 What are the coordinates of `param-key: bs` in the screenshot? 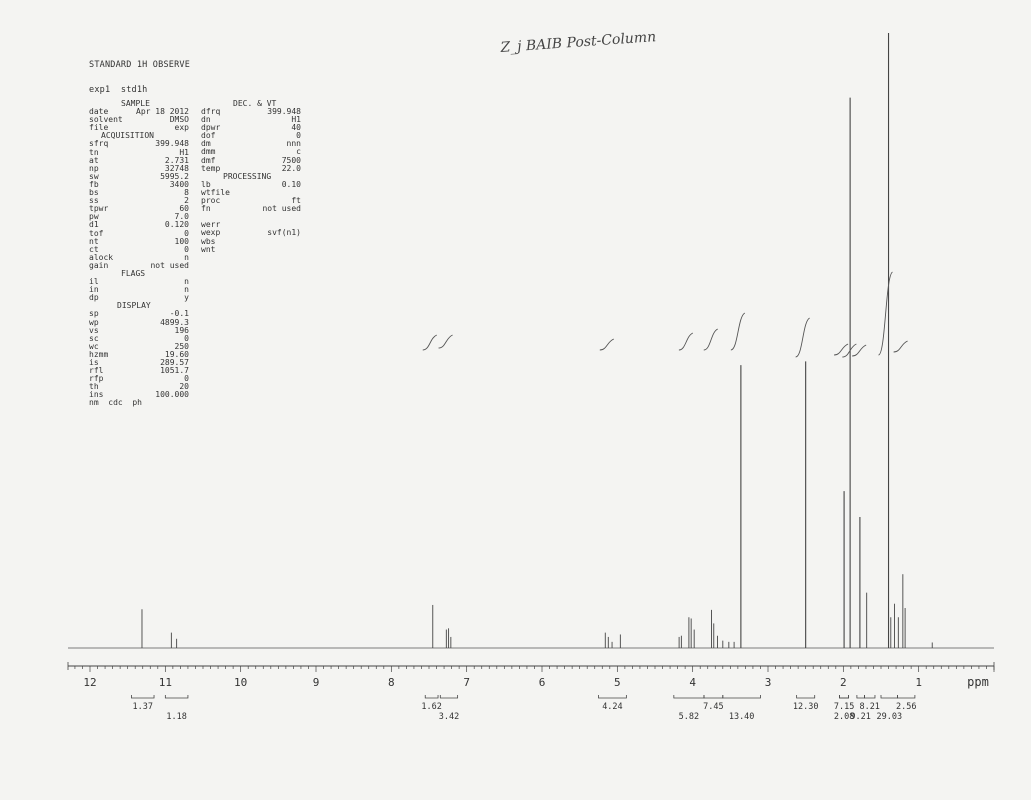 It's located at (94, 193).